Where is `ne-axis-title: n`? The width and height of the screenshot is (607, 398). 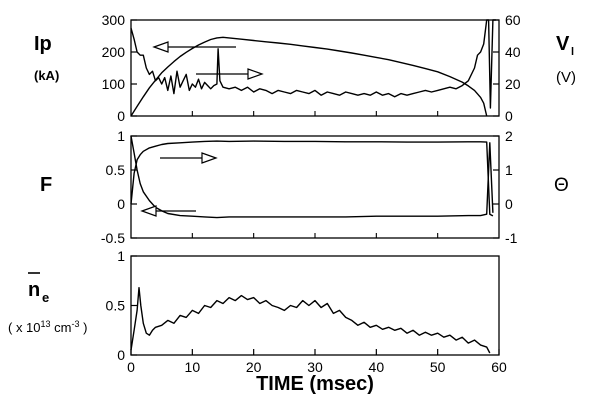
ne-axis-title: n is located at coordinates (34, 290).